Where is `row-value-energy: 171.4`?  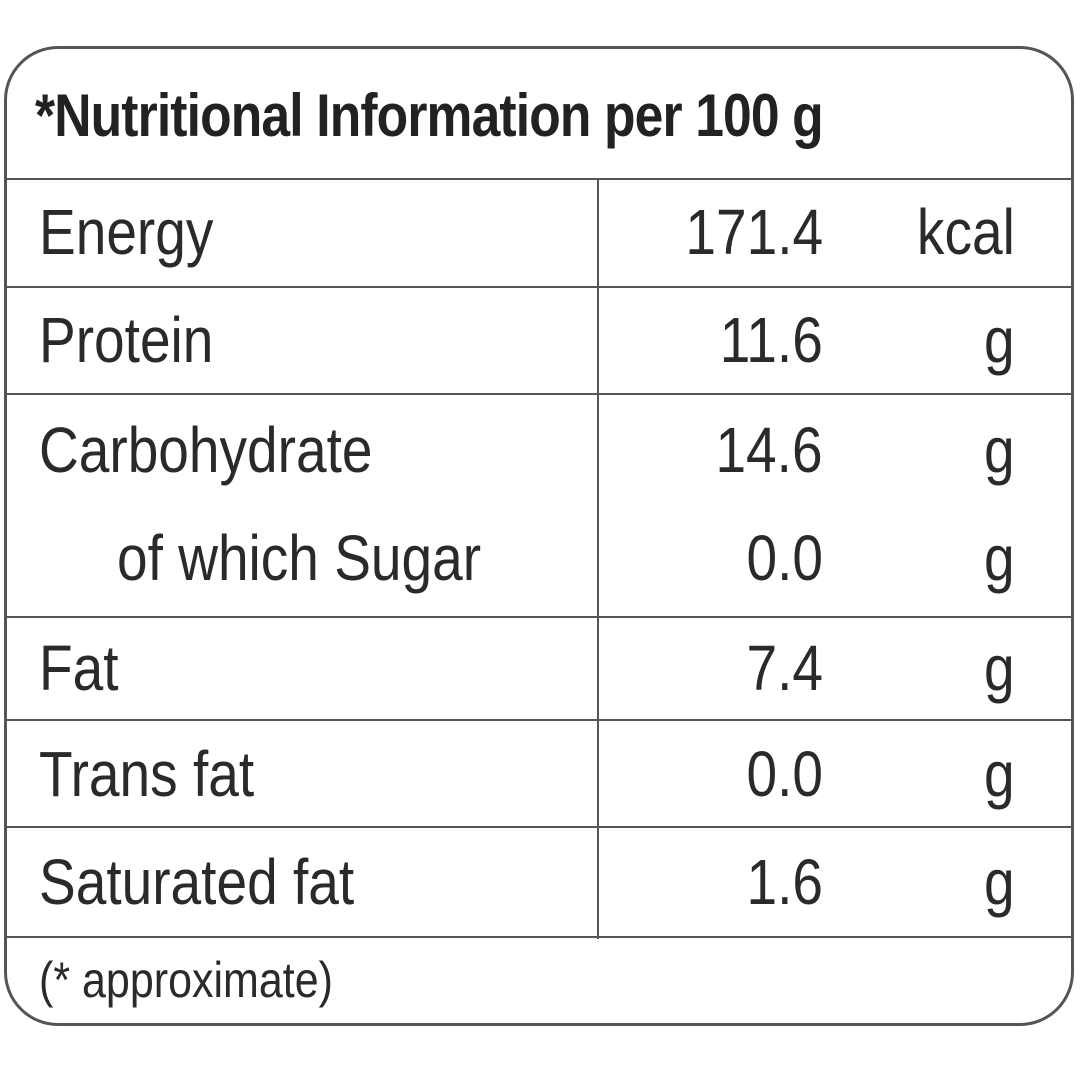 row-value-energy: 171.4 is located at coordinates (754, 232).